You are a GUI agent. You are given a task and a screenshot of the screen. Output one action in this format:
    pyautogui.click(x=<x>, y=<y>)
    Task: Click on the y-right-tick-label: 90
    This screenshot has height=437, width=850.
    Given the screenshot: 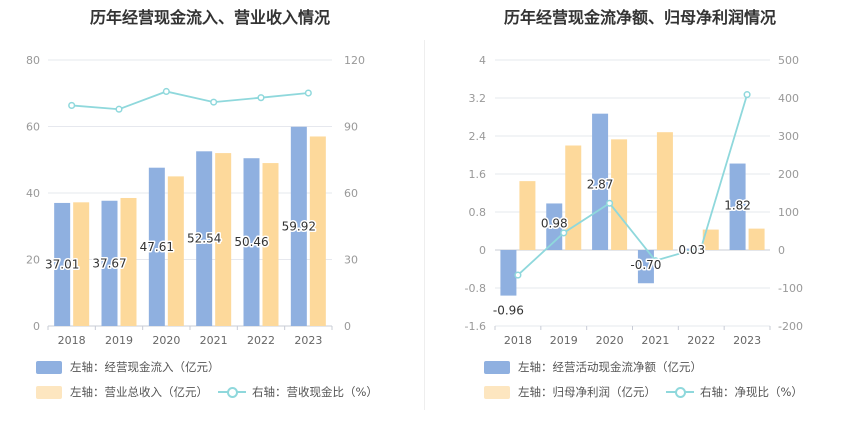 What is the action you would take?
    pyautogui.click(x=351, y=127)
    